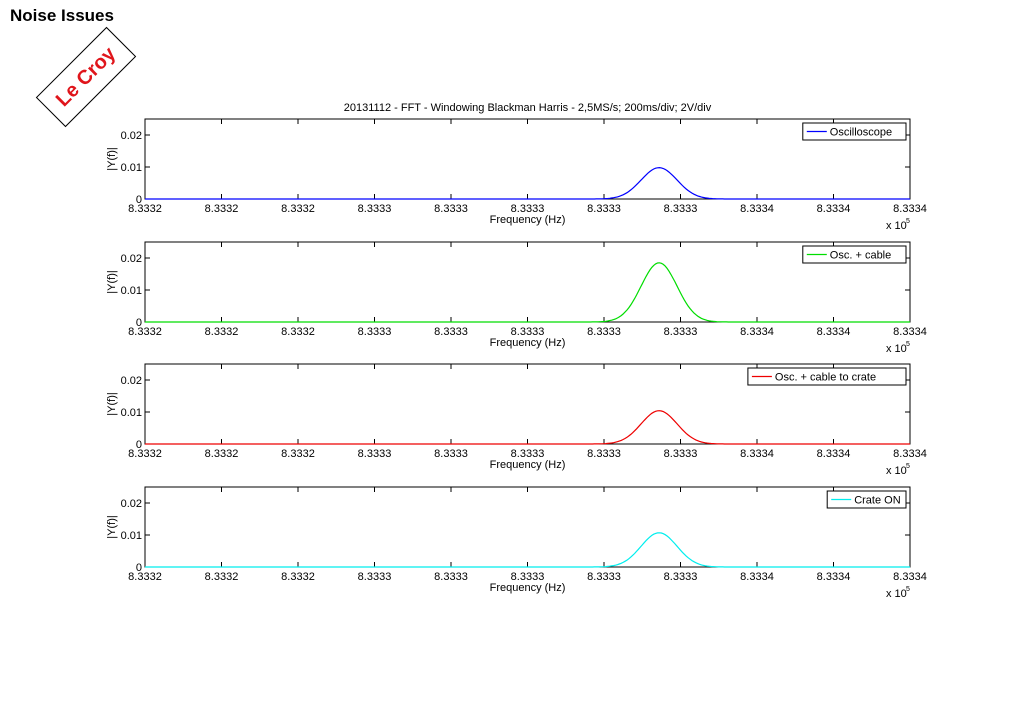 The height and width of the screenshot is (708, 1023). Describe the element at coordinates (877, 501) in the screenshot. I see `legend-label: Crate ON` at that location.